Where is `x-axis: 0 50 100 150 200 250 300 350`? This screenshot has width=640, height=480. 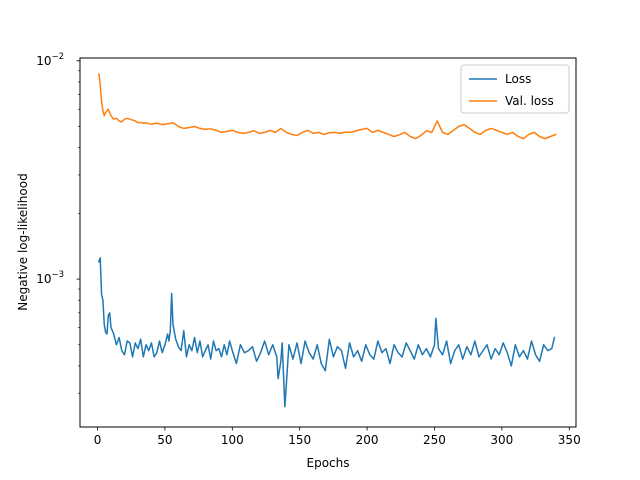
x-axis: 0 50 100 150 200 250 300 350 is located at coordinates (337, 437).